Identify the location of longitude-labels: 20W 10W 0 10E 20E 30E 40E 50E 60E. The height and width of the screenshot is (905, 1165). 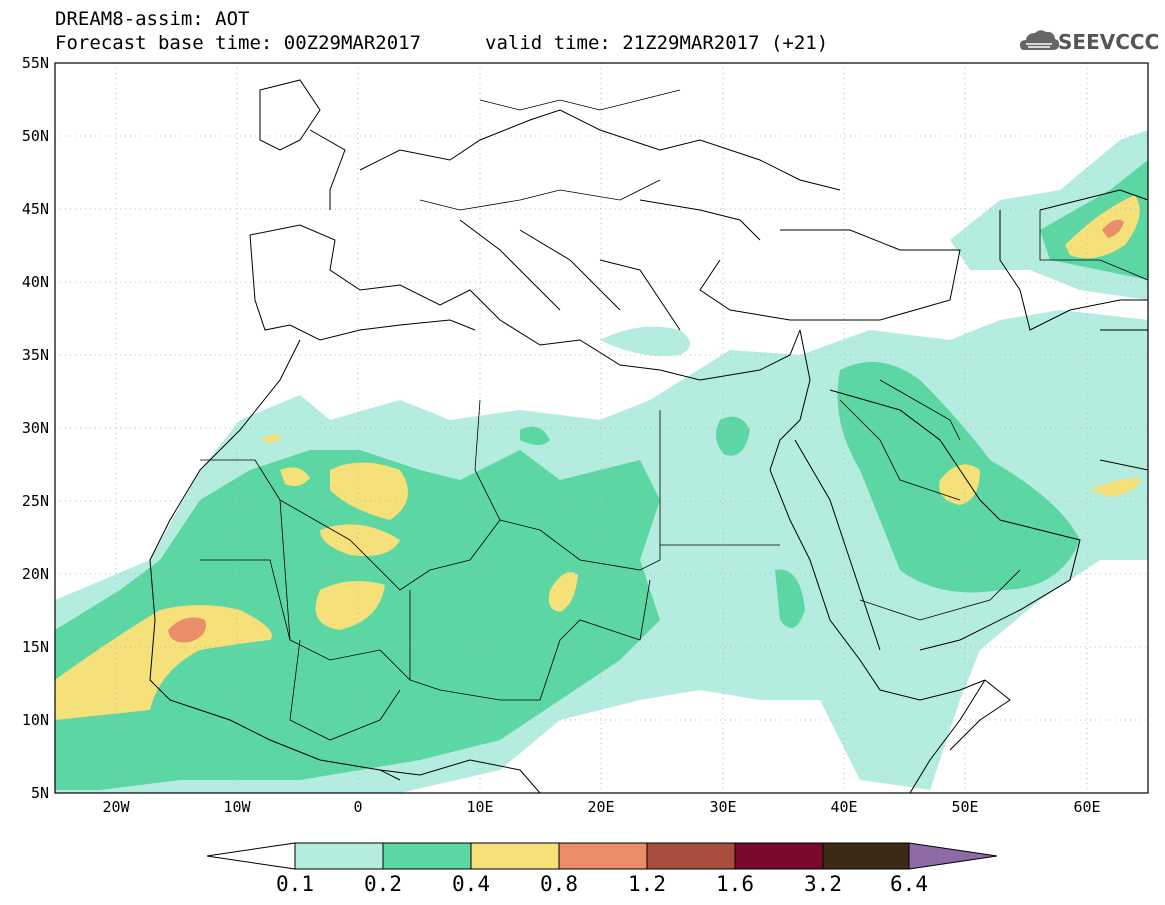
(601, 807).